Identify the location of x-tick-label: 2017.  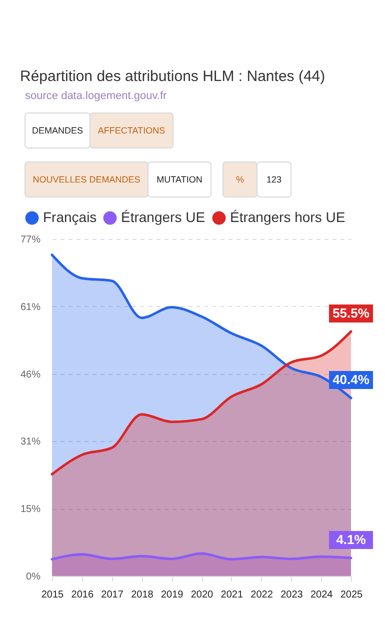
(112, 595).